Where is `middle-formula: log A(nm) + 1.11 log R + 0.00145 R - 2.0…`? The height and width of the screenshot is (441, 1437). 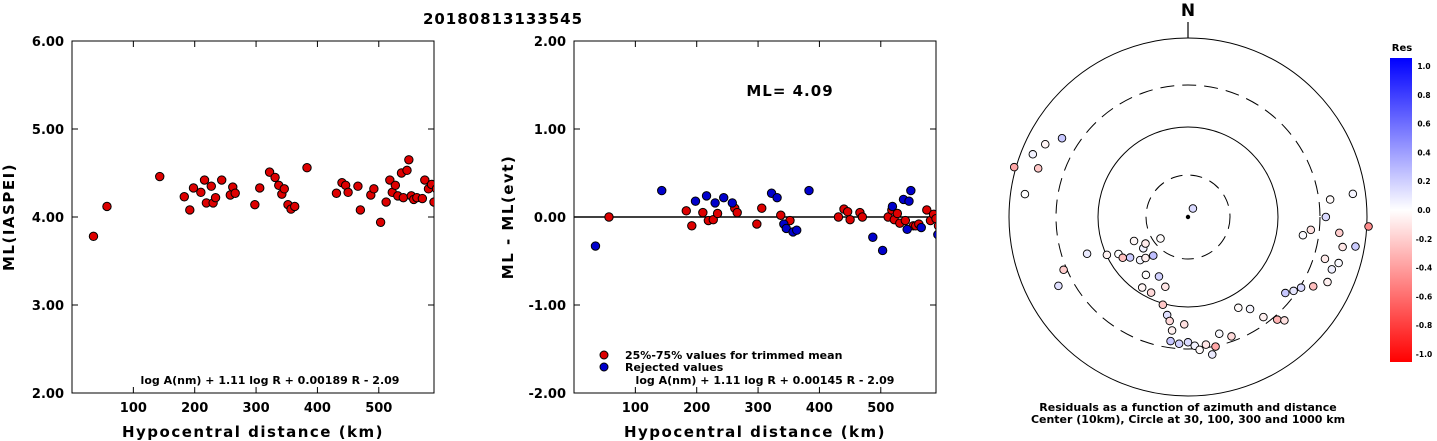
middle-formula: log A(nm) + 1.11 log R + 0.00145 R - 2.0… is located at coordinates (765, 380).